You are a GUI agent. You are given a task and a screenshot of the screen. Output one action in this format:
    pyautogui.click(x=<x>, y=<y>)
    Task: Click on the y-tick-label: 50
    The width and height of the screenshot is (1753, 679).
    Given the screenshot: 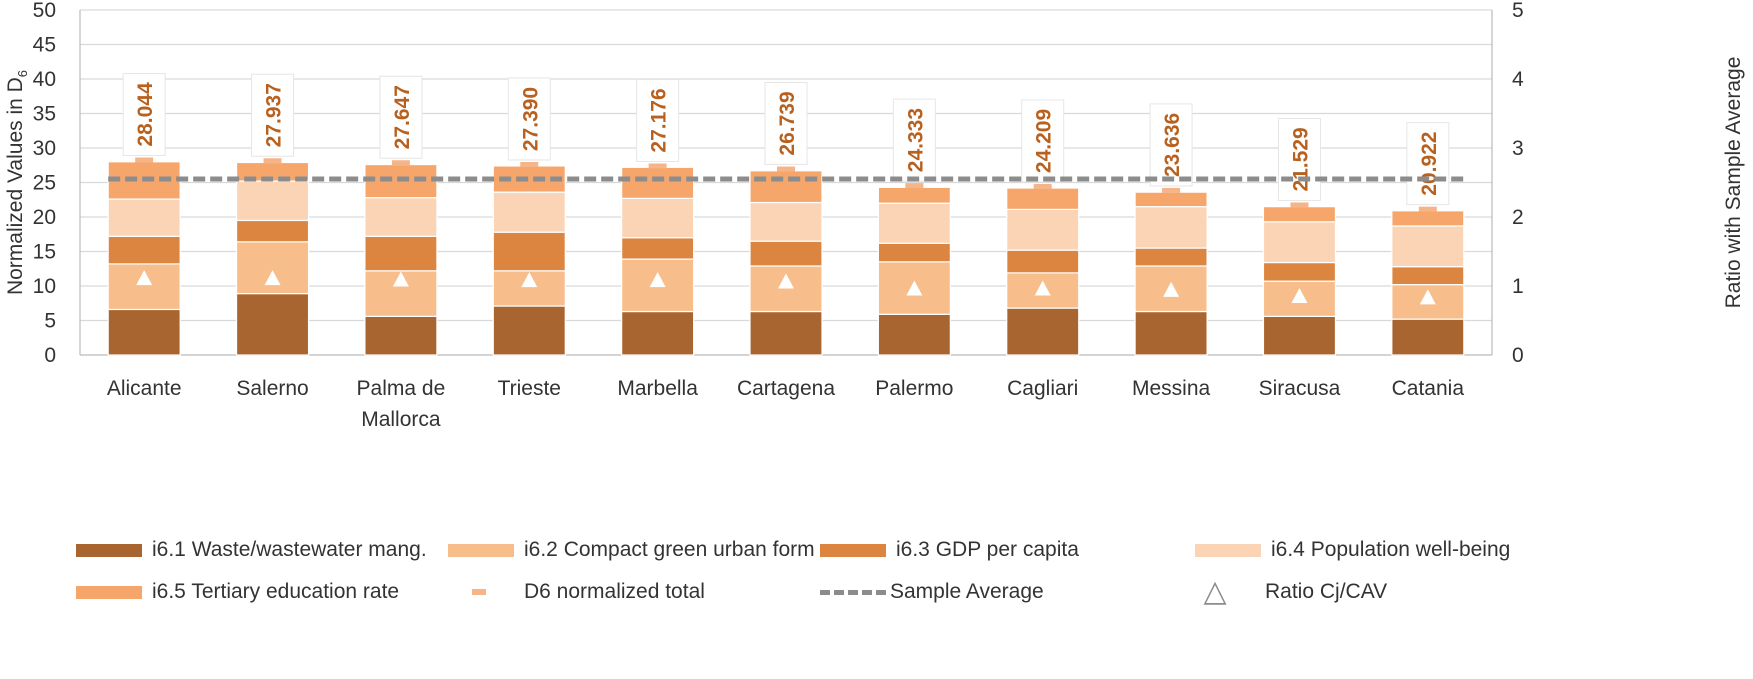 What is the action you would take?
    pyautogui.click(x=44, y=11)
    